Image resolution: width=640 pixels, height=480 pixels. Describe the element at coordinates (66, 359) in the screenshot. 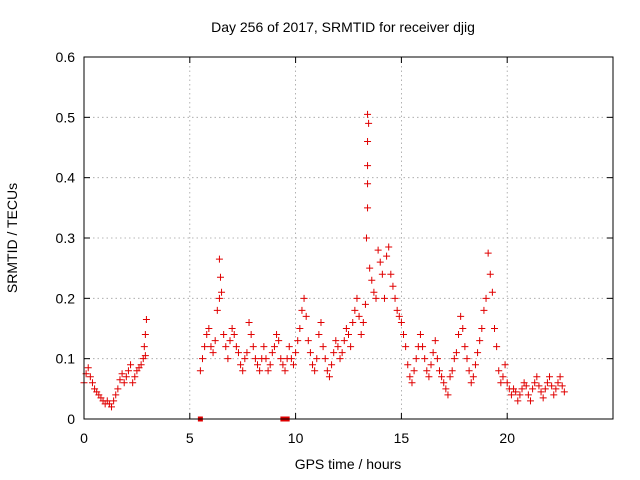

I see `y-tick-label: 0.1` at that location.